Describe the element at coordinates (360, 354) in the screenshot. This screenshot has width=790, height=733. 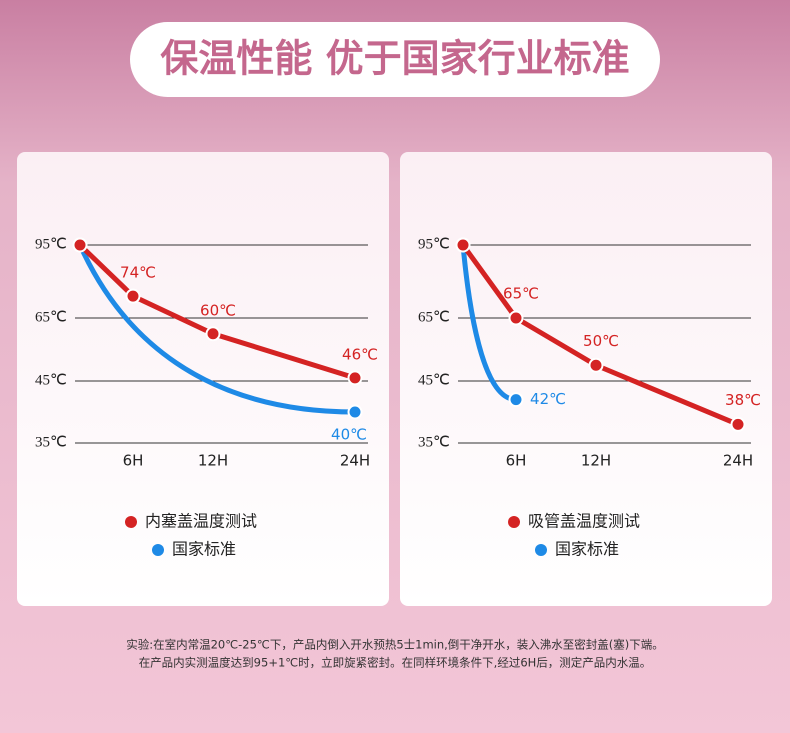
I see `data-label: 46℃` at that location.